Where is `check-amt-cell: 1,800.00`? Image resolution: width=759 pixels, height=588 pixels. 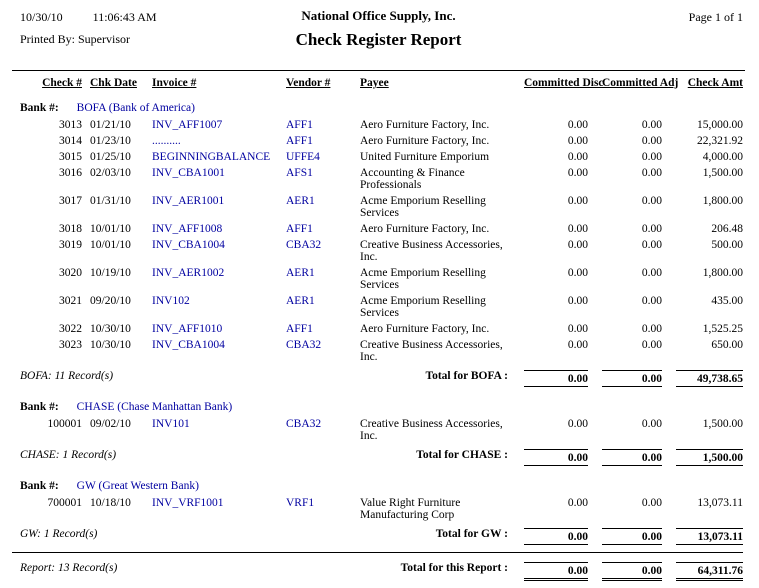 check-amt-cell: 1,800.00 is located at coordinates (702, 207).